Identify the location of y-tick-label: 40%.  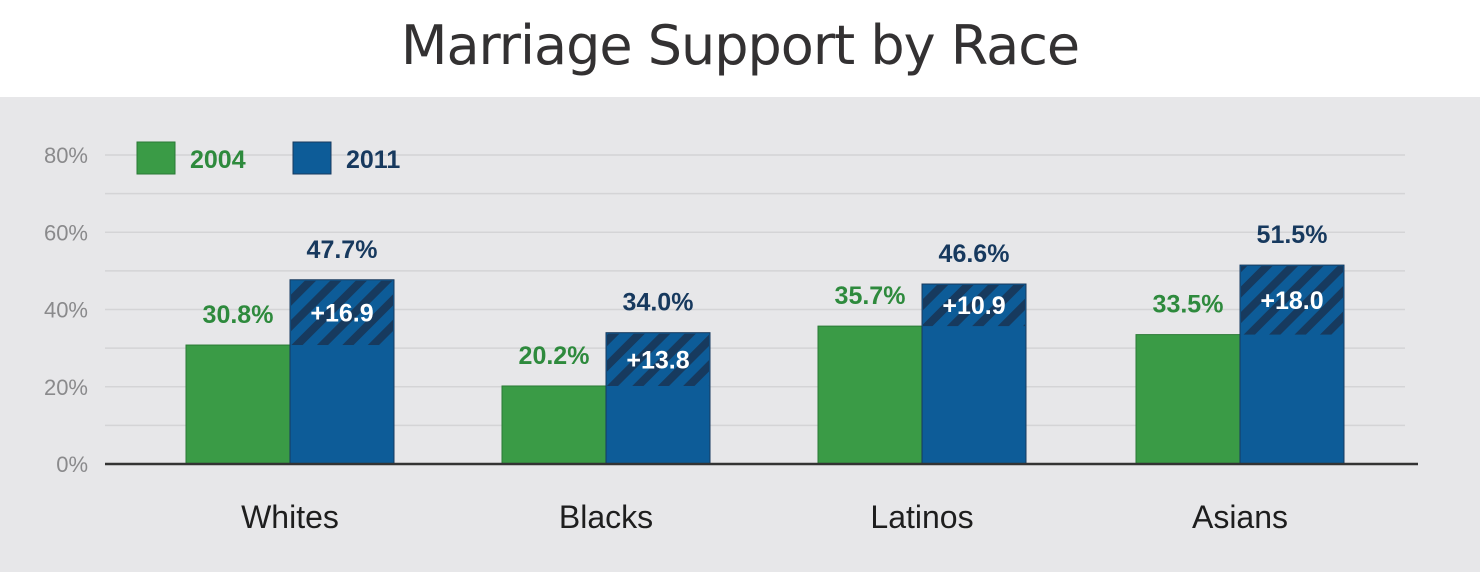
(66, 310).